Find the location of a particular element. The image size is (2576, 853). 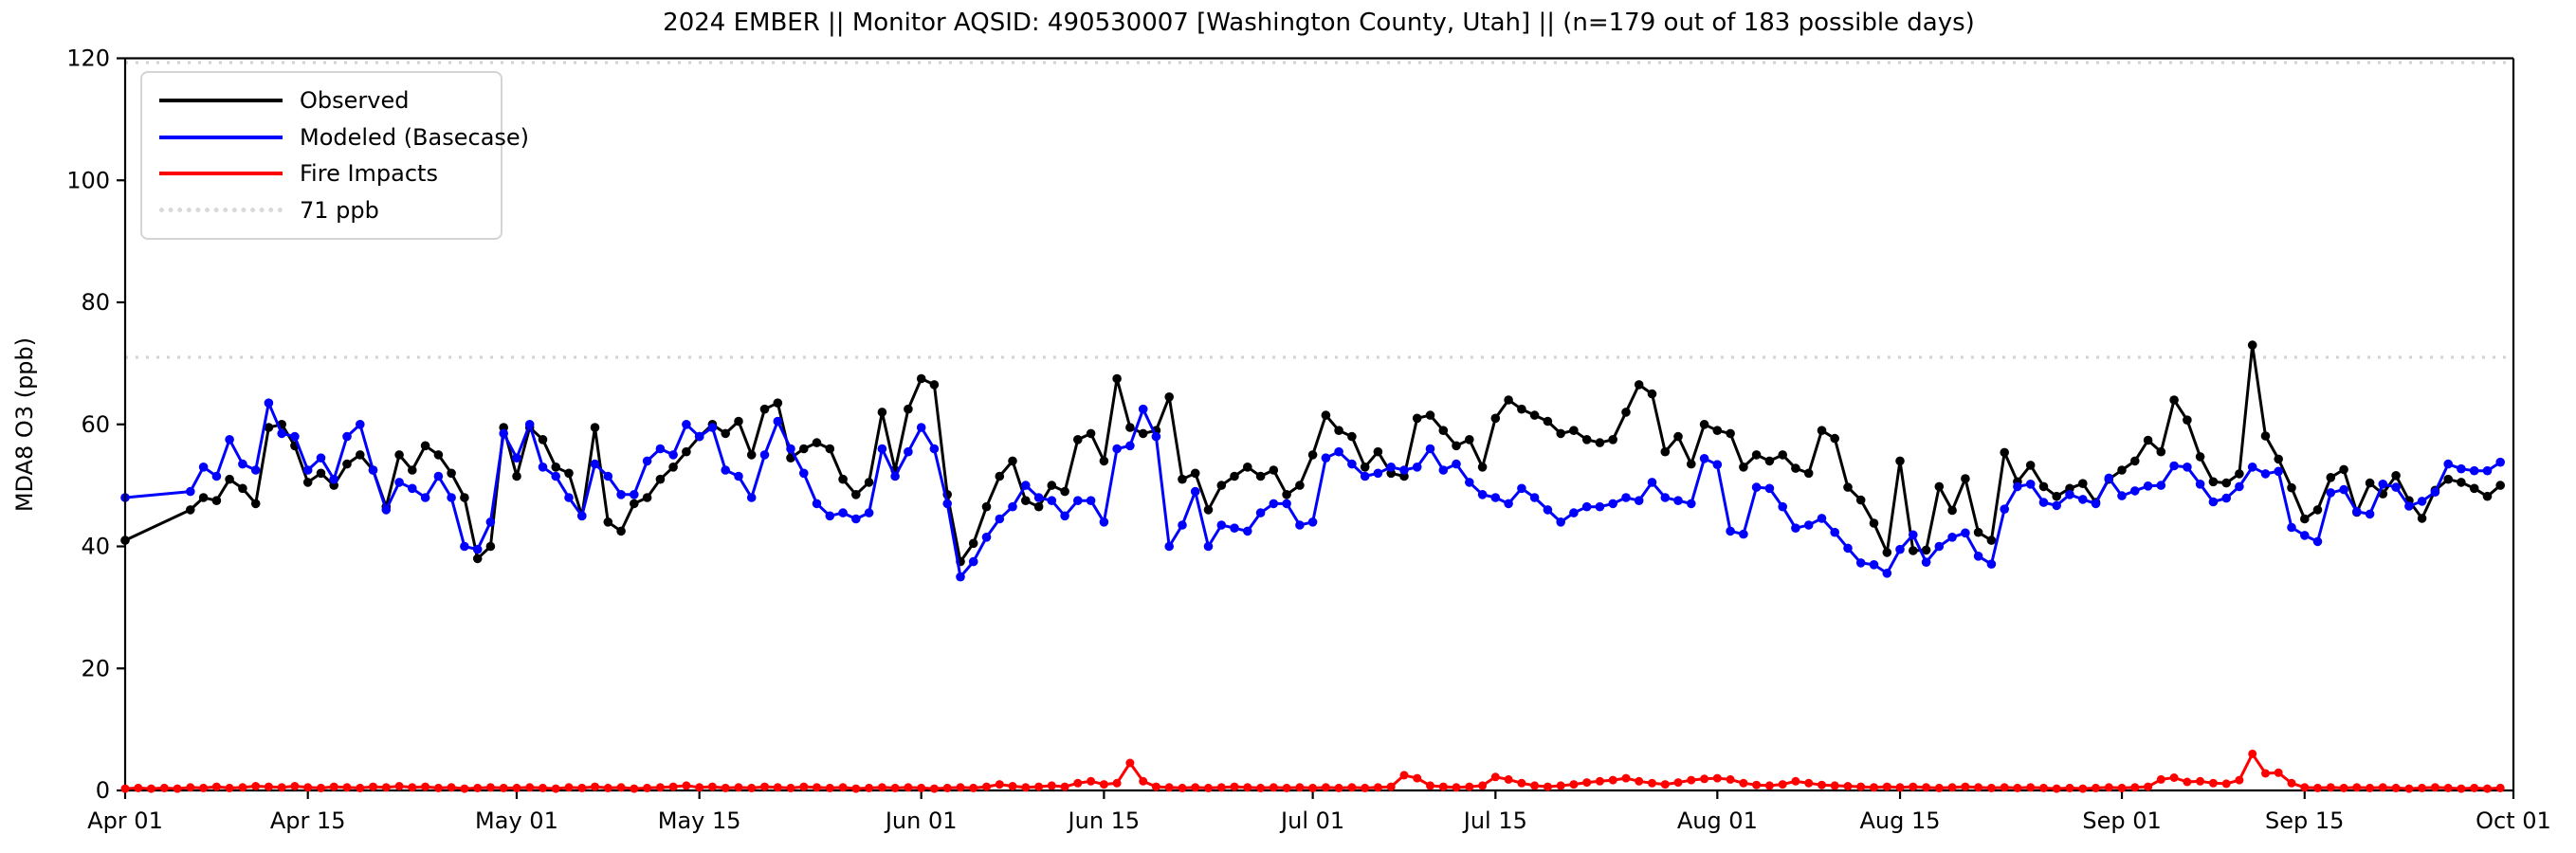

y-tick-label: 80 is located at coordinates (95, 302).